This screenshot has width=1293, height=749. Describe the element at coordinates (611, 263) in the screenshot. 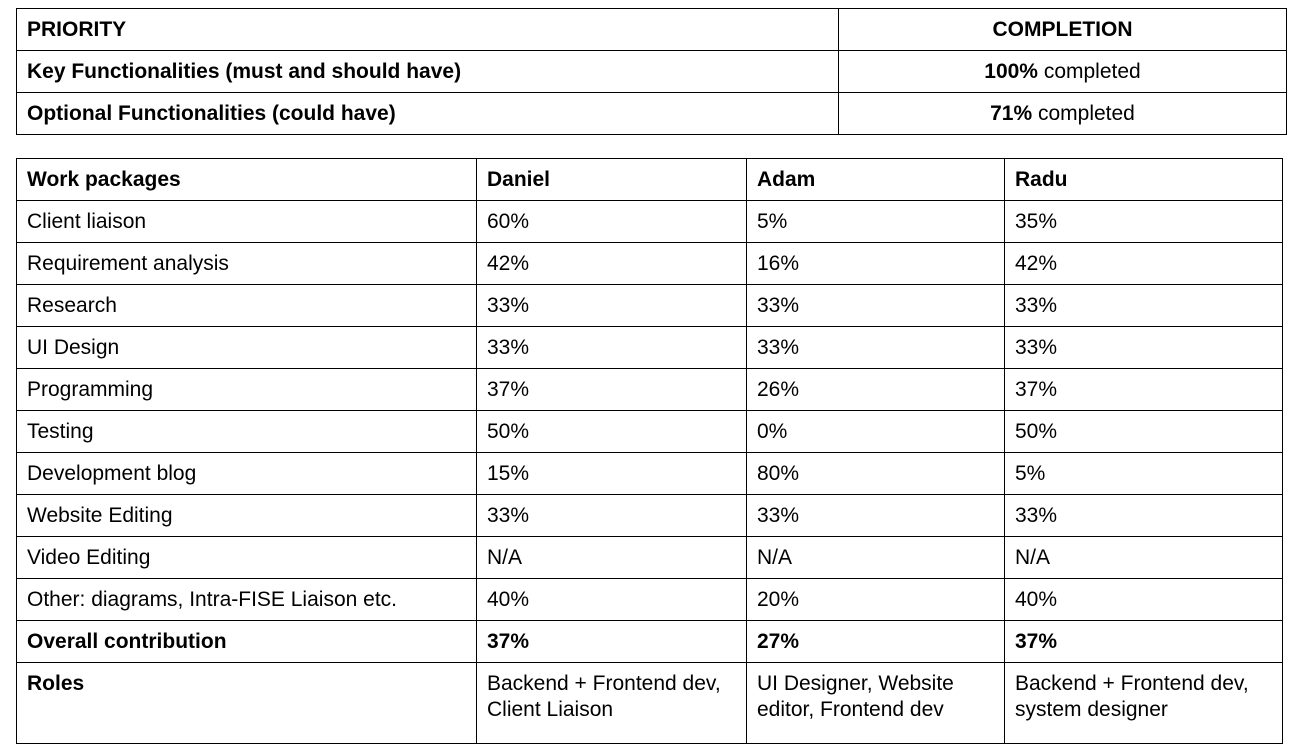

I see `daniel-share: 42%` at that location.